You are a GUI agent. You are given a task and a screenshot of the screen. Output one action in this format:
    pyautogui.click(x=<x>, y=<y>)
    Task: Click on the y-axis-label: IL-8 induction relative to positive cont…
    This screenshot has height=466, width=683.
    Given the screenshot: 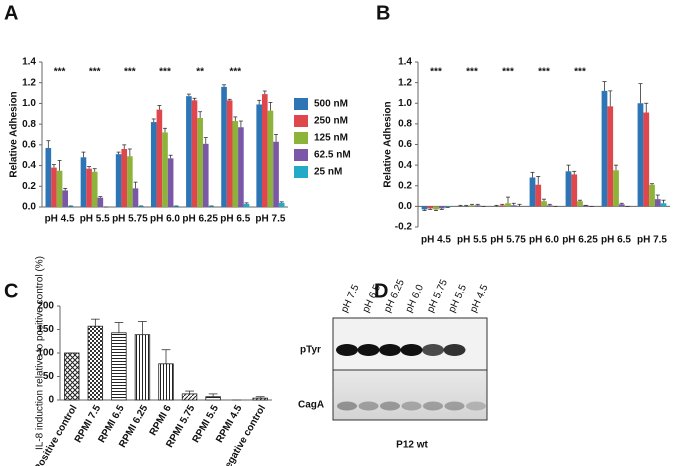 What is the action you would take?
    pyautogui.click(x=40, y=353)
    